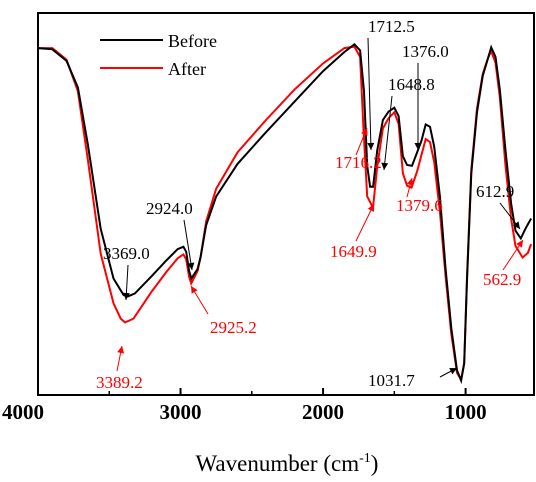  Describe the element at coordinates (358, 162) in the screenshot. I see `peak-annotation-label: 1716.2` at that location.